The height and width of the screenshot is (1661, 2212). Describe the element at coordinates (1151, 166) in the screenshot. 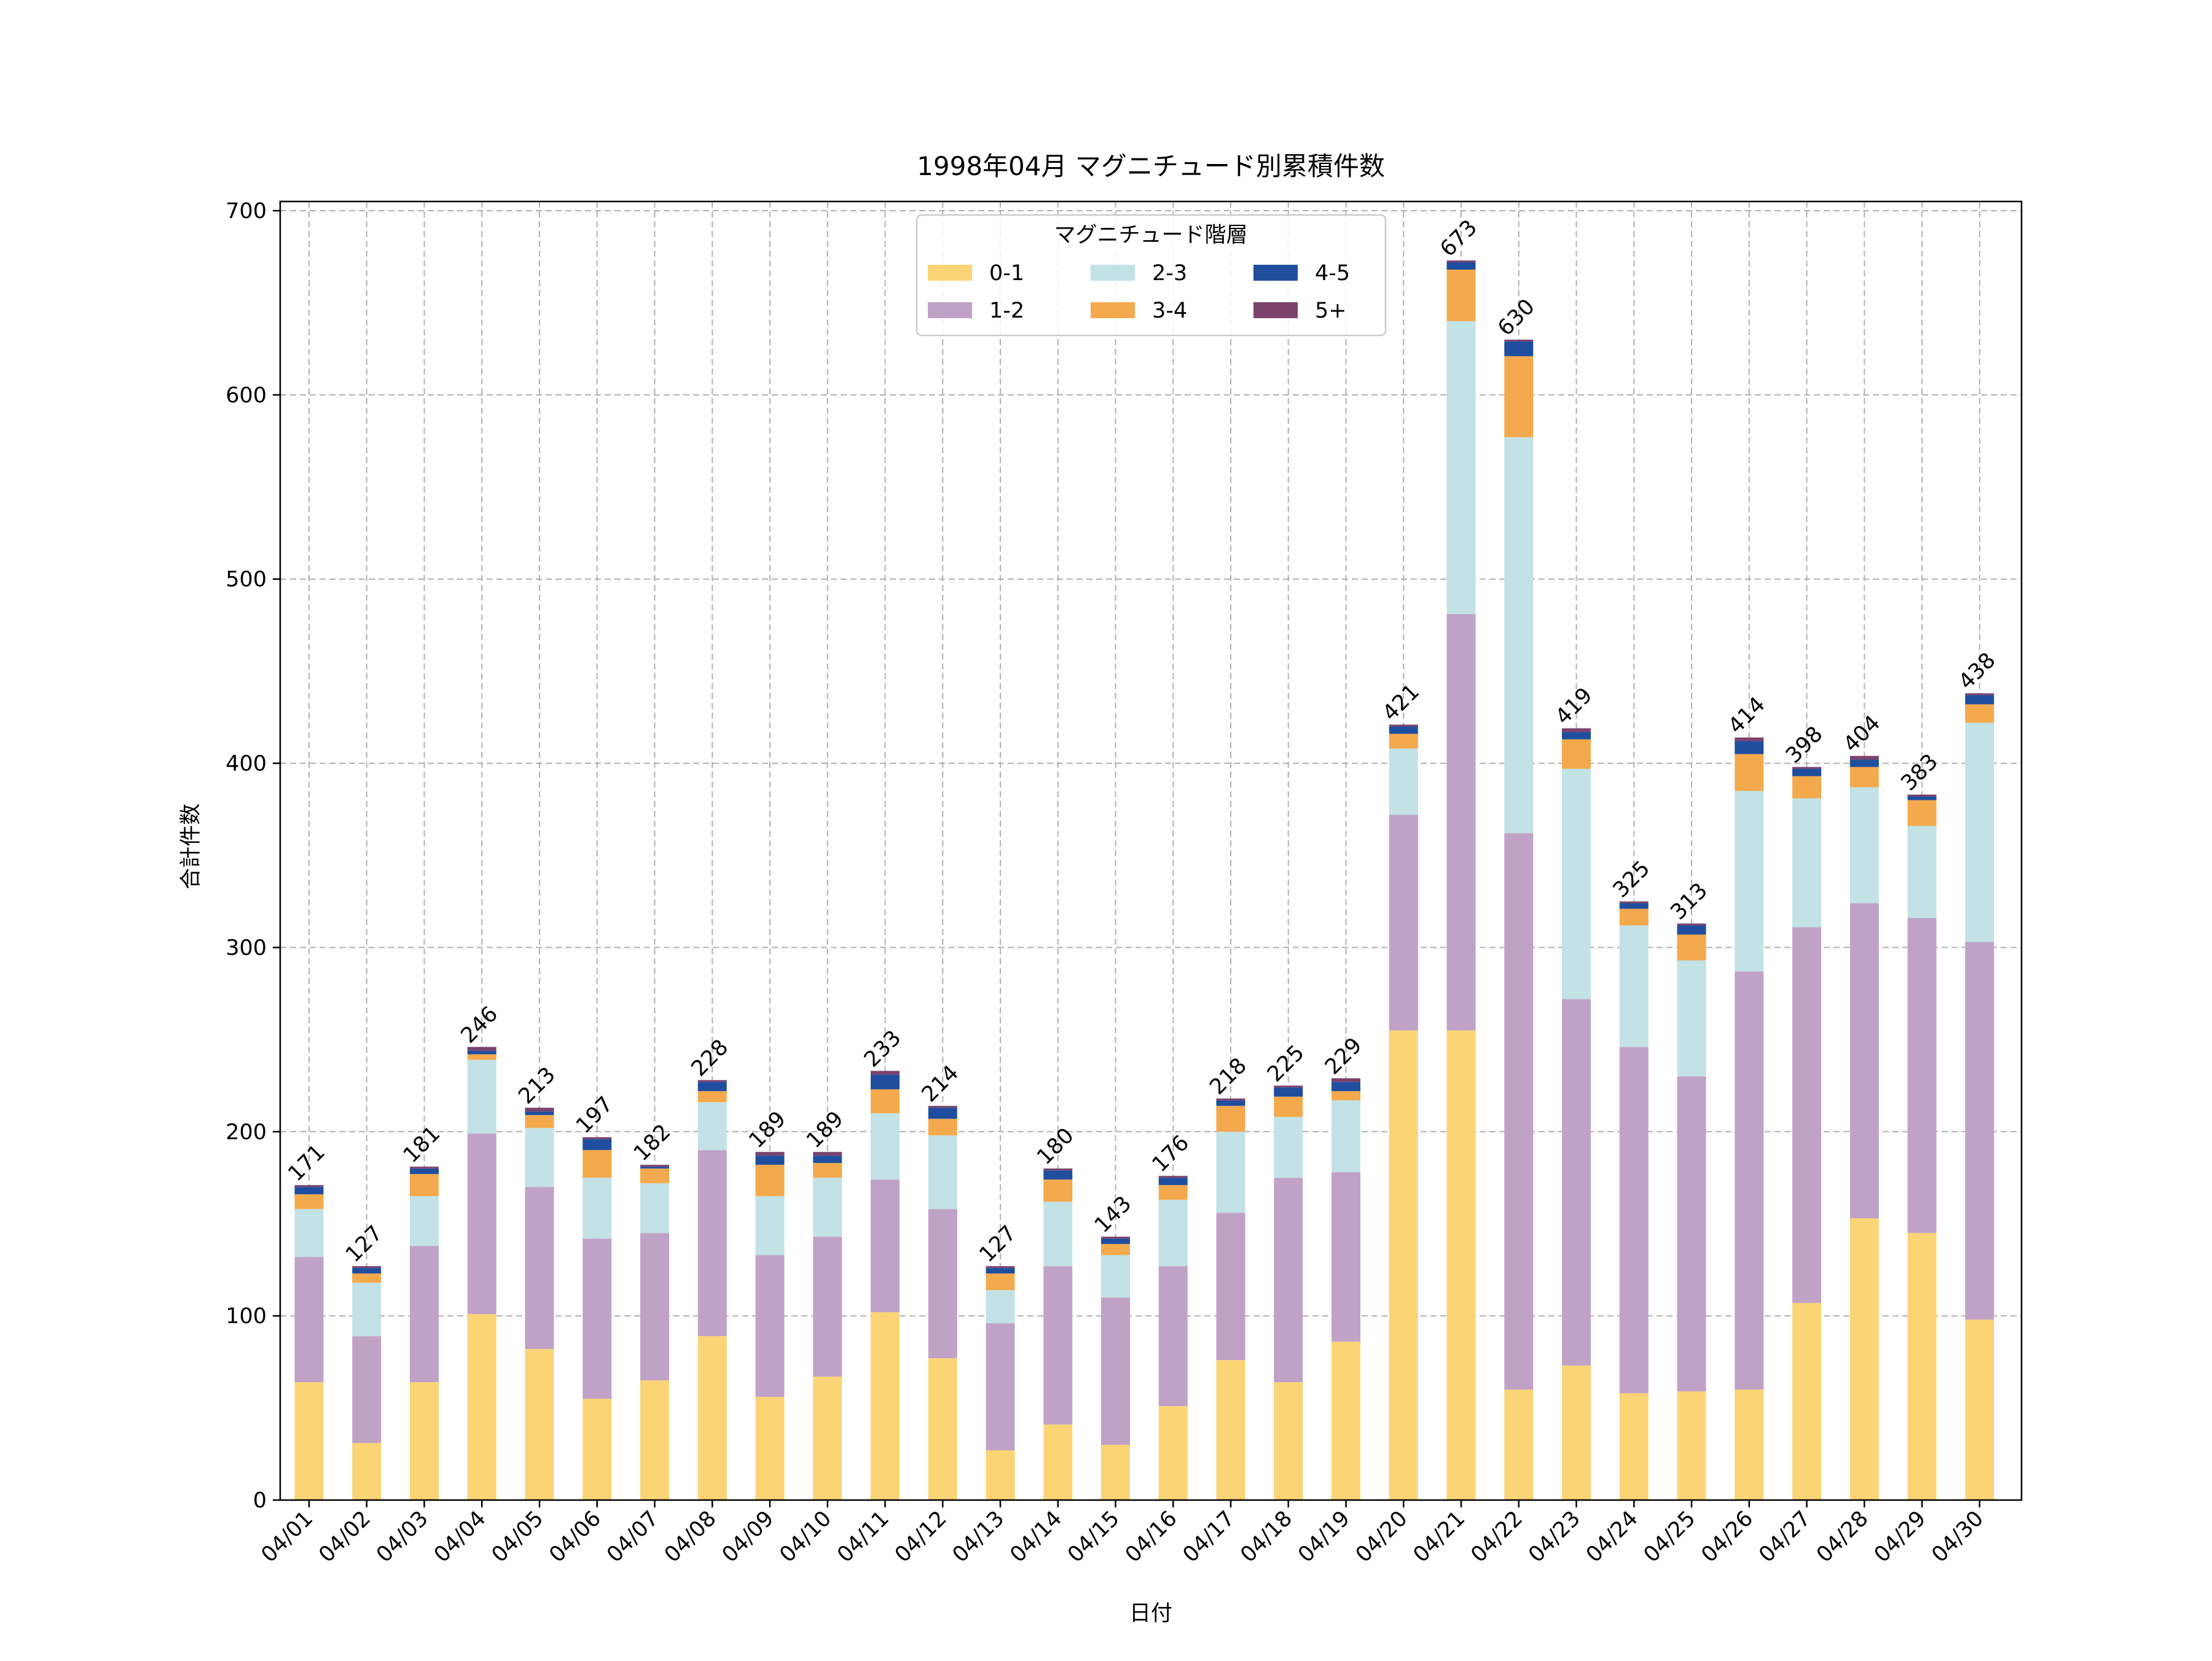

I see `chart-title: 1998年04月 マグニチュード別累積件数` at that location.